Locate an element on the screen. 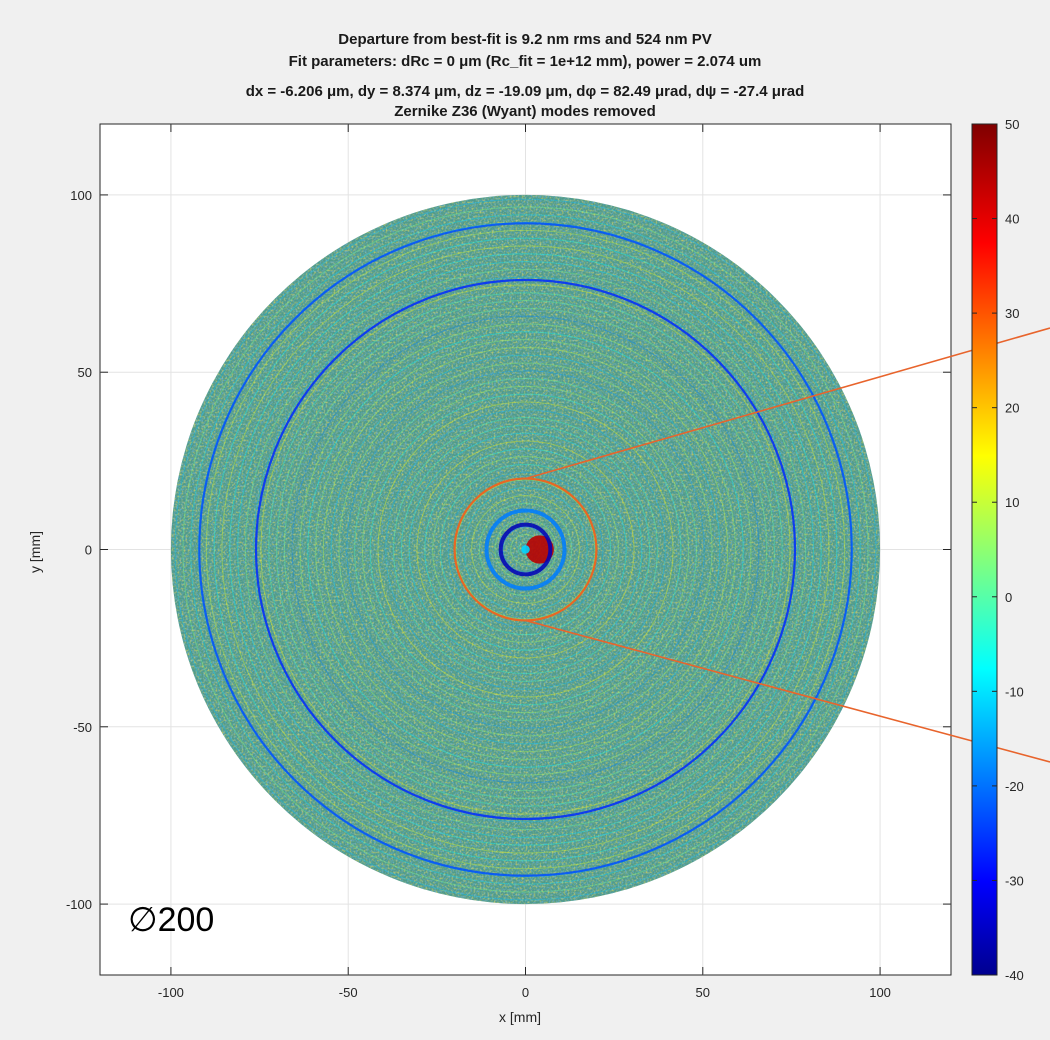 Image resolution: width=1050 pixels, height=1040 pixels. colorbar-tick-label: 0 is located at coordinates (1008, 597).